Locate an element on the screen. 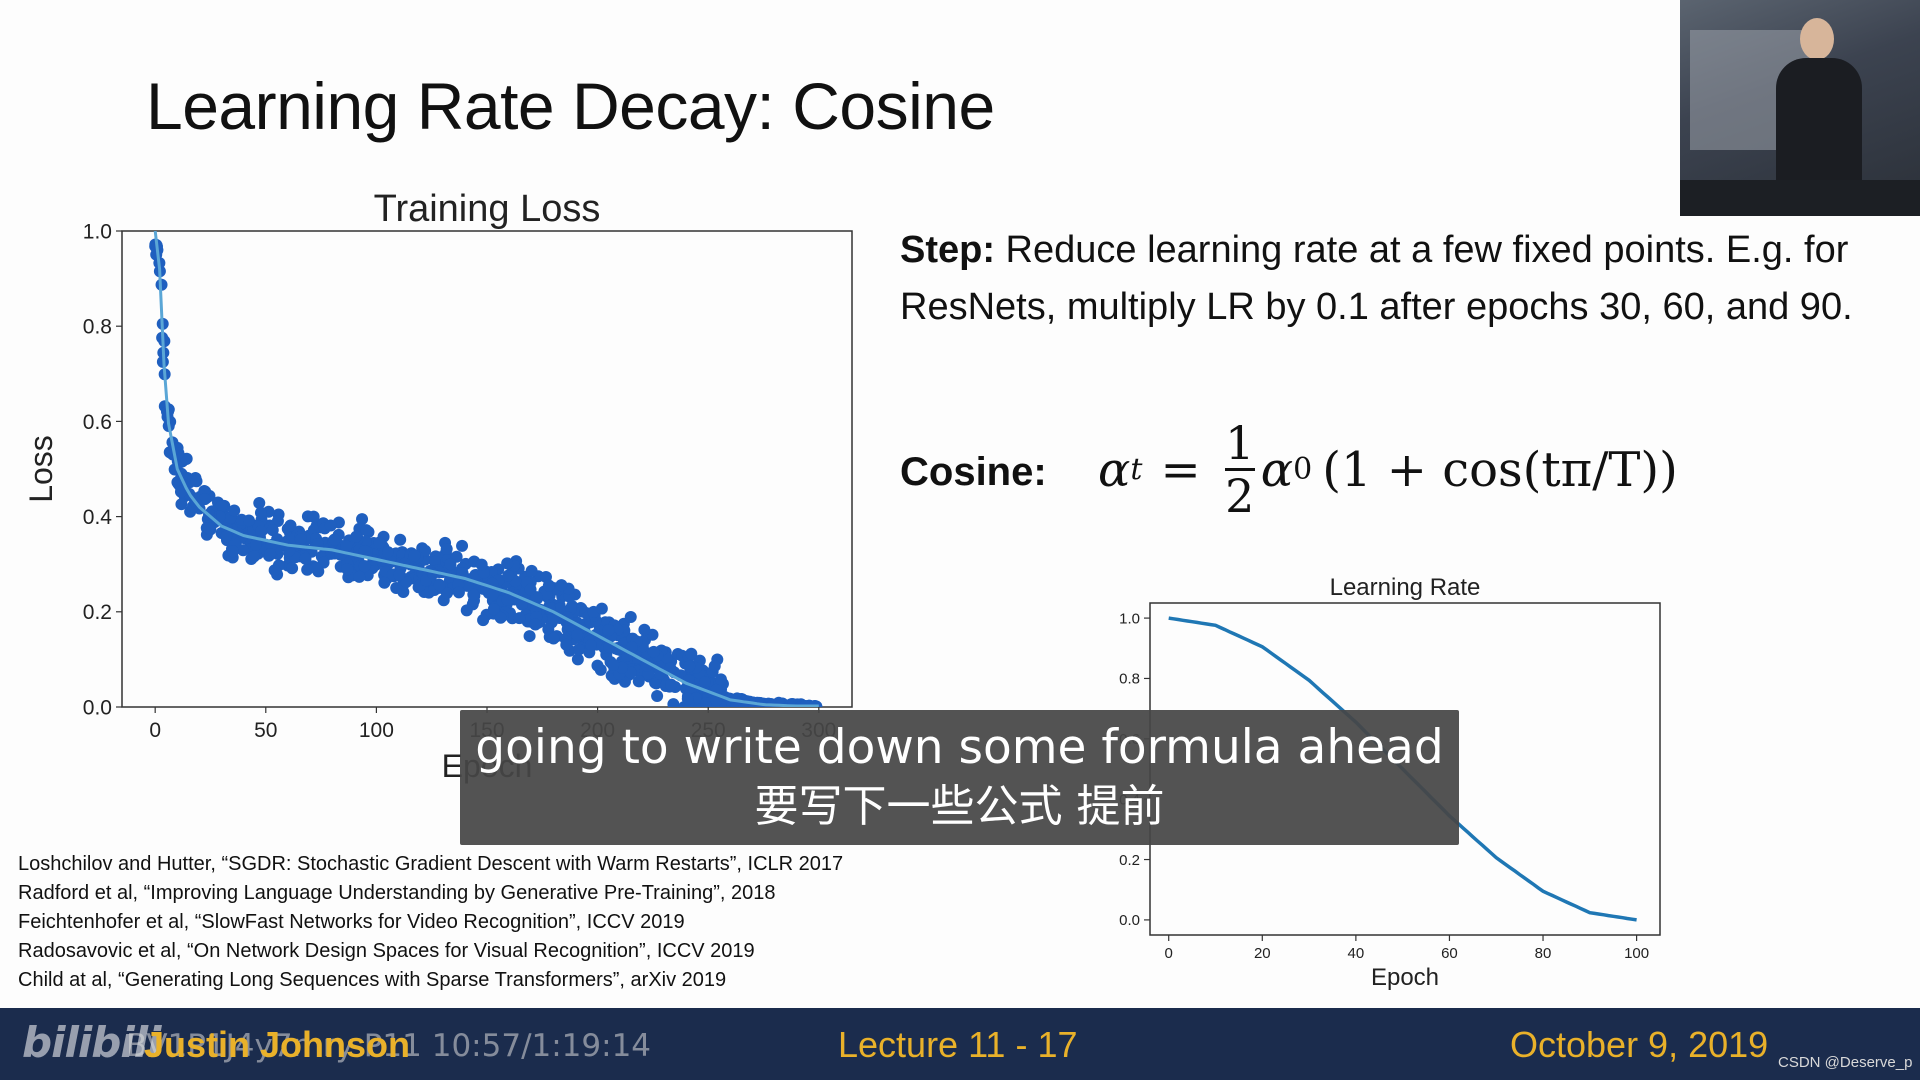  lr-ytick-label: 0.8 is located at coordinates (1129, 679).